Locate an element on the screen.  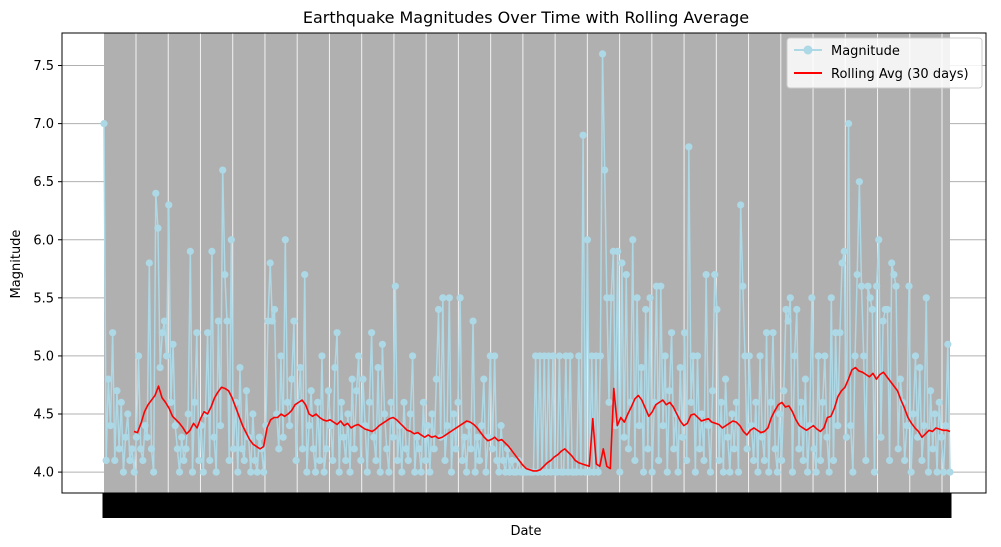
x-axis-label: Date is located at coordinates (525, 531).